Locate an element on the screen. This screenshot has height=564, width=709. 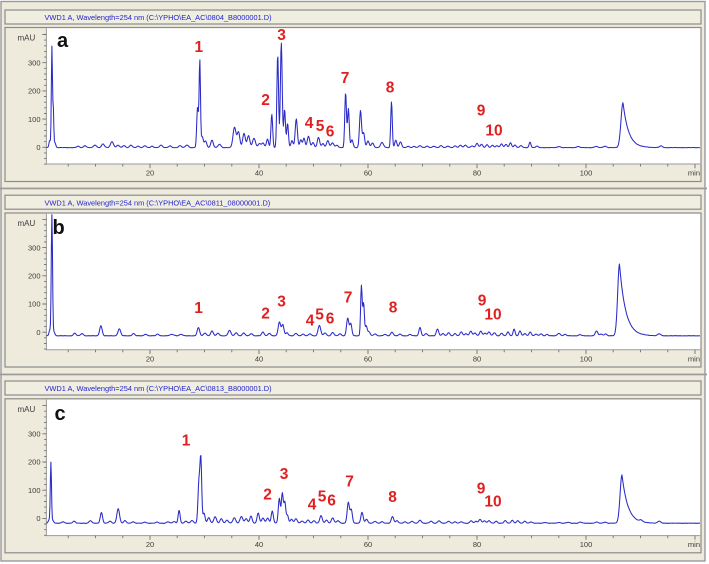
svg-text: b is located at coordinates (59, 228).